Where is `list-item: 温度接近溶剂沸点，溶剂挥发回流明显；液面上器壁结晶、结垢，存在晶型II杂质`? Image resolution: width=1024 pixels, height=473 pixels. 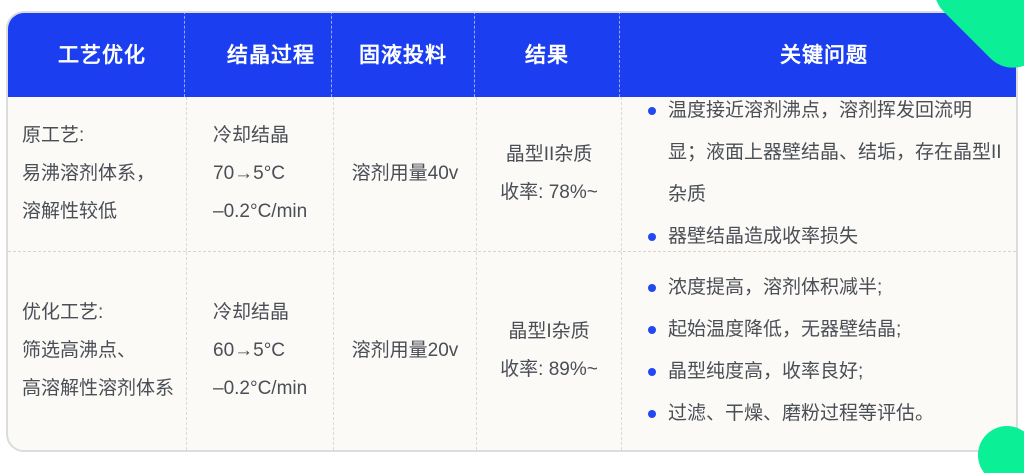 list-item: 温度接近溶剂沸点，溶剂挥发回流明显；液面上器壁结晶、结垢，存在晶型II杂质 is located at coordinates (824, 153).